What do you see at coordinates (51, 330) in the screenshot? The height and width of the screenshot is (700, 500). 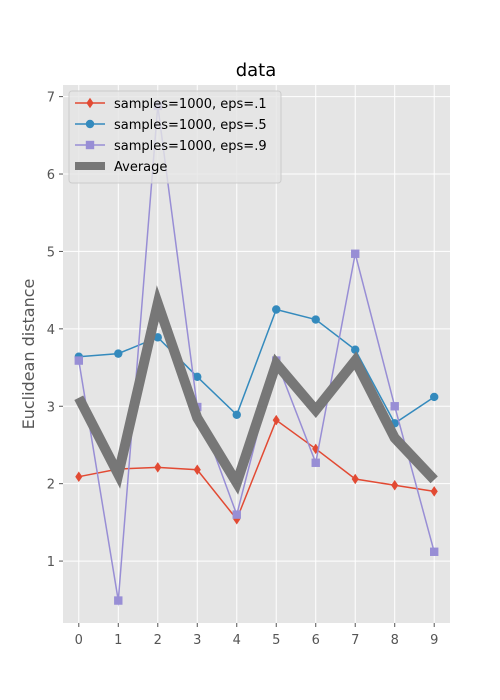 I see `y-tick-label: 4` at bounding box center [51, 330].